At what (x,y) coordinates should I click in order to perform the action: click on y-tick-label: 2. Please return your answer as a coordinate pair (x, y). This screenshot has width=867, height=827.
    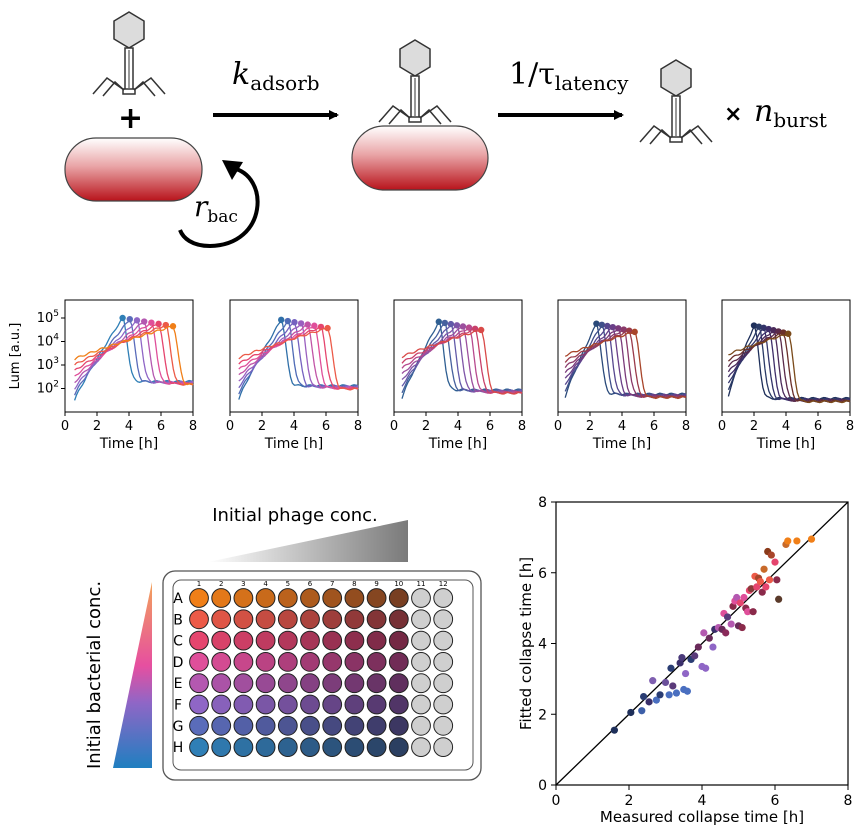
    Looking at the image, I should click on (542, 715).